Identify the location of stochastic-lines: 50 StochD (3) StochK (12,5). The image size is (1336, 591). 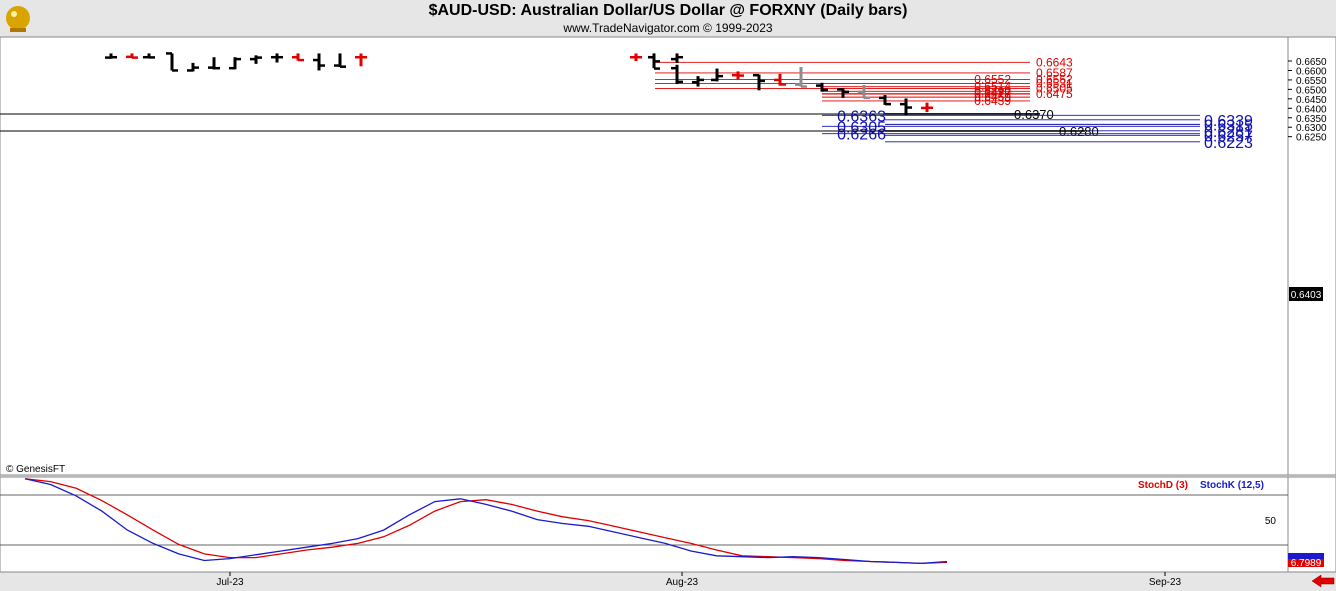
(650, 521).